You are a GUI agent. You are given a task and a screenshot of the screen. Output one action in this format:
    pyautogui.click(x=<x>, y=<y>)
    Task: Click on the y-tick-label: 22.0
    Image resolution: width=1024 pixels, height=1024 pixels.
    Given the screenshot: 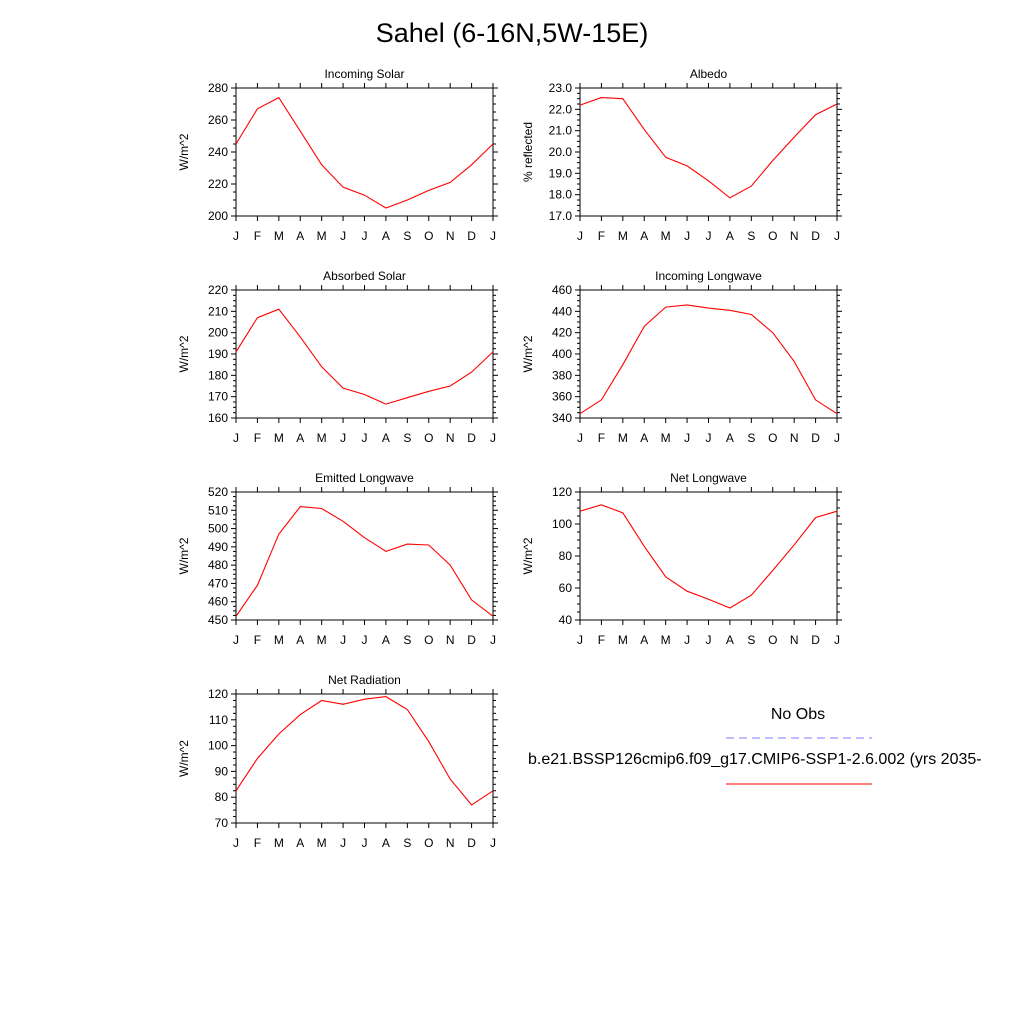 What is the action you would take?
    pyautogui.click(x=561, y=109)
    